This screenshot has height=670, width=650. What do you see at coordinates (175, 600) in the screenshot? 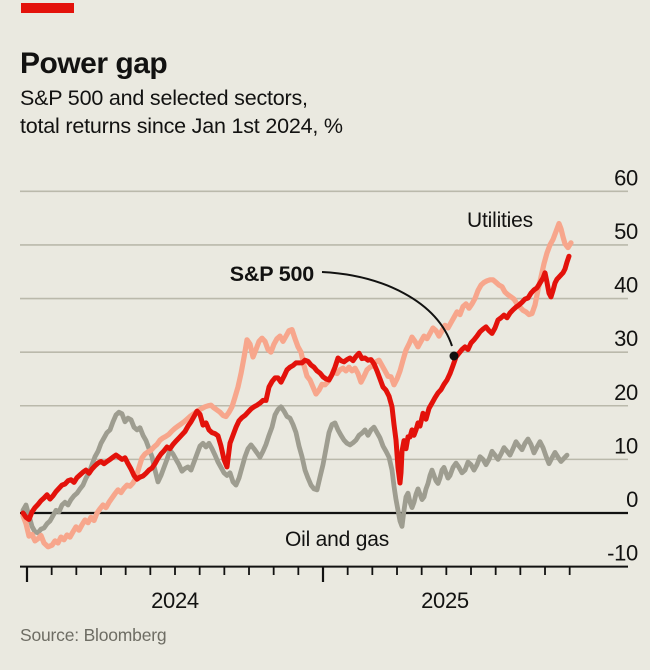
I see `x-axis-label-2024: 2024` at bounding box center [175, 600].